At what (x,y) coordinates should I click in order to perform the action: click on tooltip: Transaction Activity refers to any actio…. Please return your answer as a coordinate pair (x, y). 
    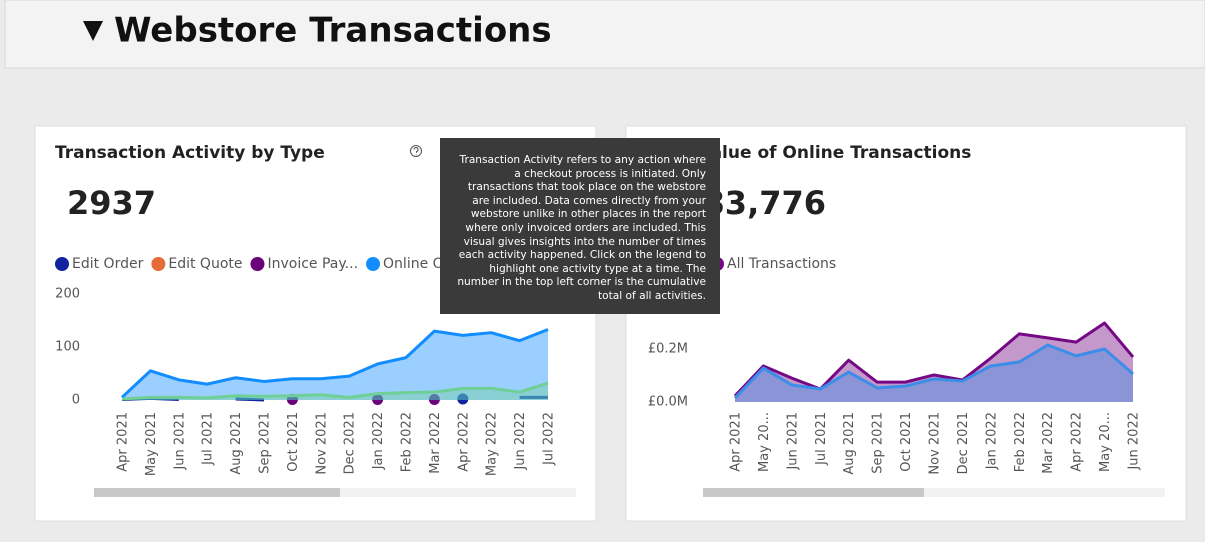
    Looking at the image, I should click on (580, 226).